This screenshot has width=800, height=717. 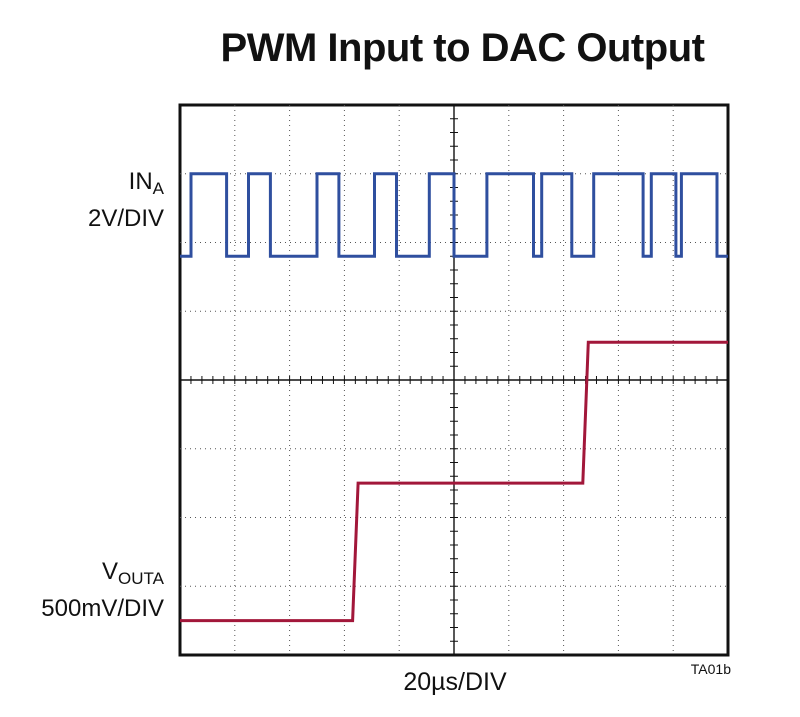 I want to click on ina-name: IN, so click(x=140, y=181).